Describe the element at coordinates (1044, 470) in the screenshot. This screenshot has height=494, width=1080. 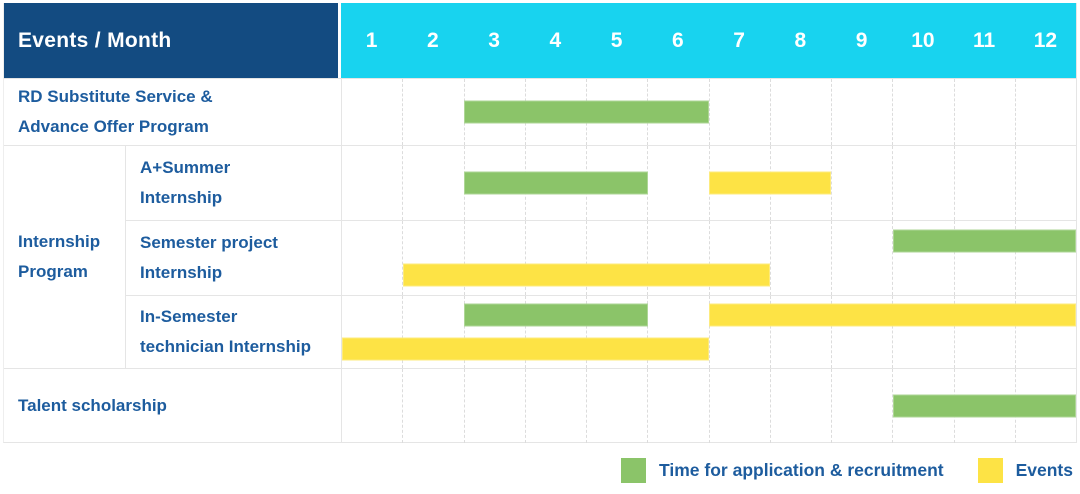
I see `legend-label: Events` at that location.